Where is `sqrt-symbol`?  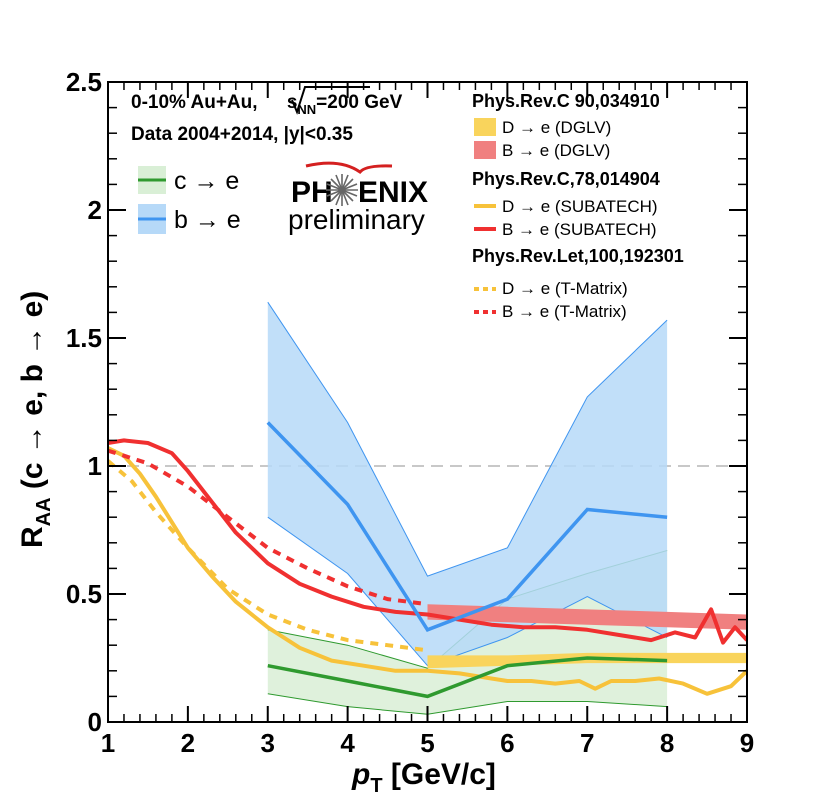
sqrt-symbol is located at coordinates (330, 100).